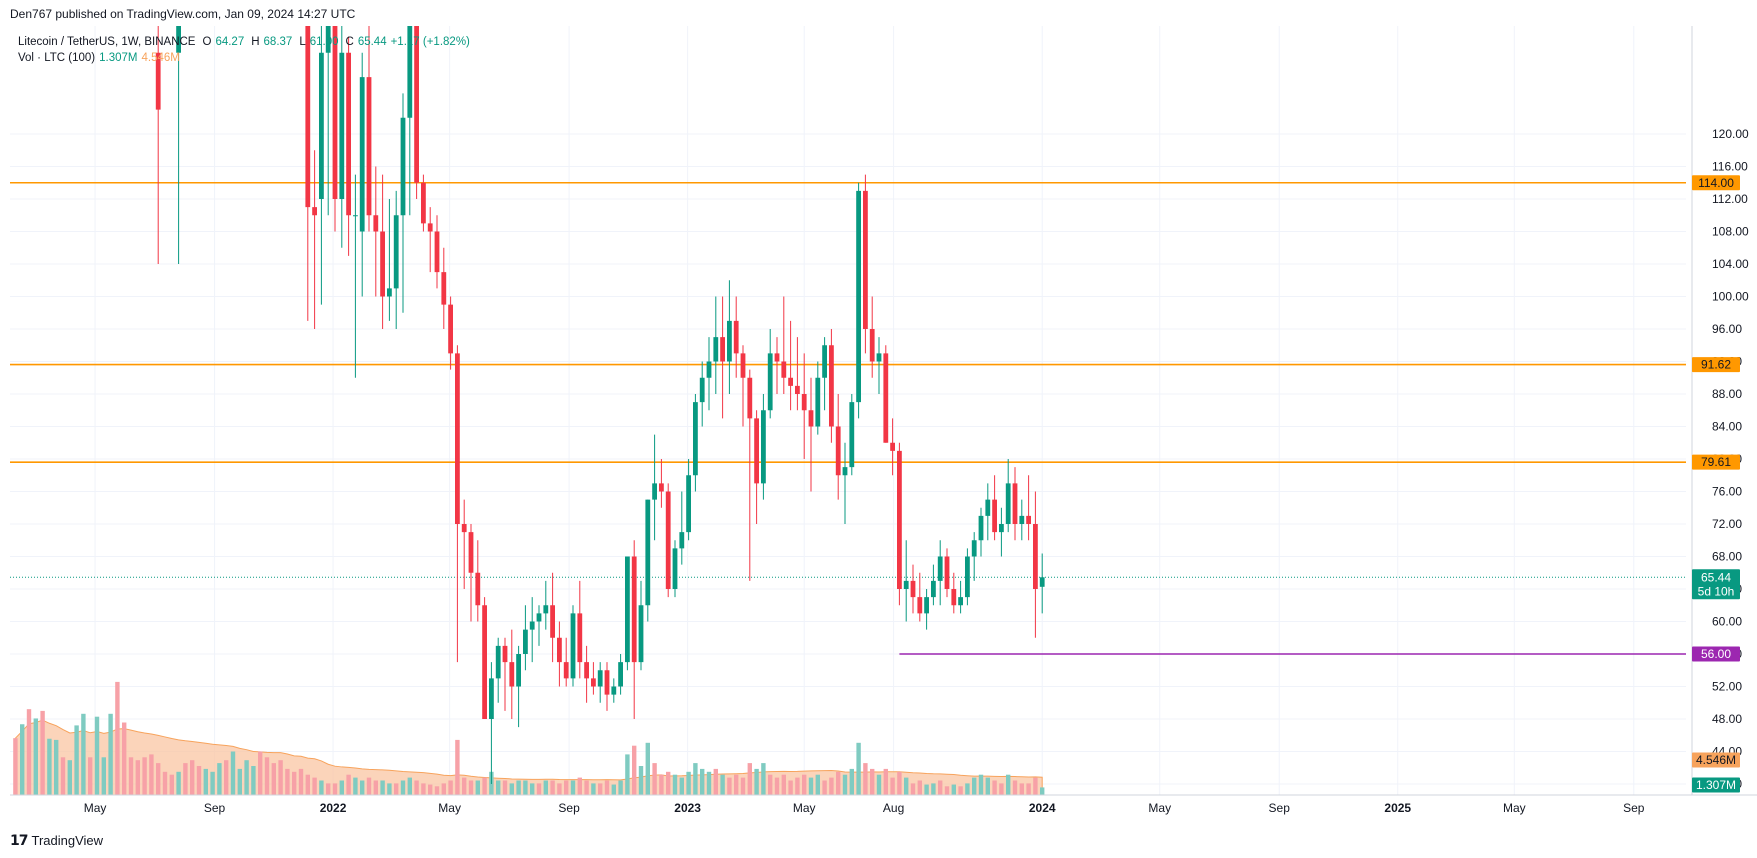 Image resolution: width=1757 pixels, height=858 pixels. What do you see at coordinates (19, 840) in the screenshot?
I see `tradingview-logo-icon: 𝟭𝟳` at bounding box center [19, 840].